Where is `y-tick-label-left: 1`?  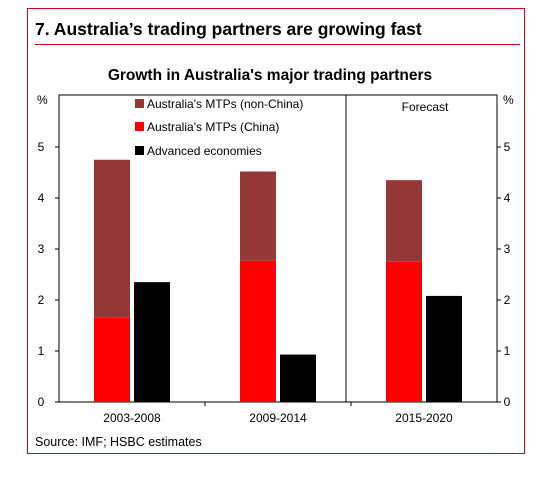 y-tick-label-left: 1 is located at coordinates (41, 351).